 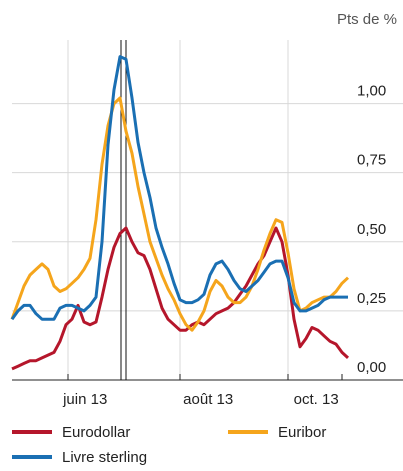 I want to click on y-tick-label: 0,50, so click(x=371, y=229).